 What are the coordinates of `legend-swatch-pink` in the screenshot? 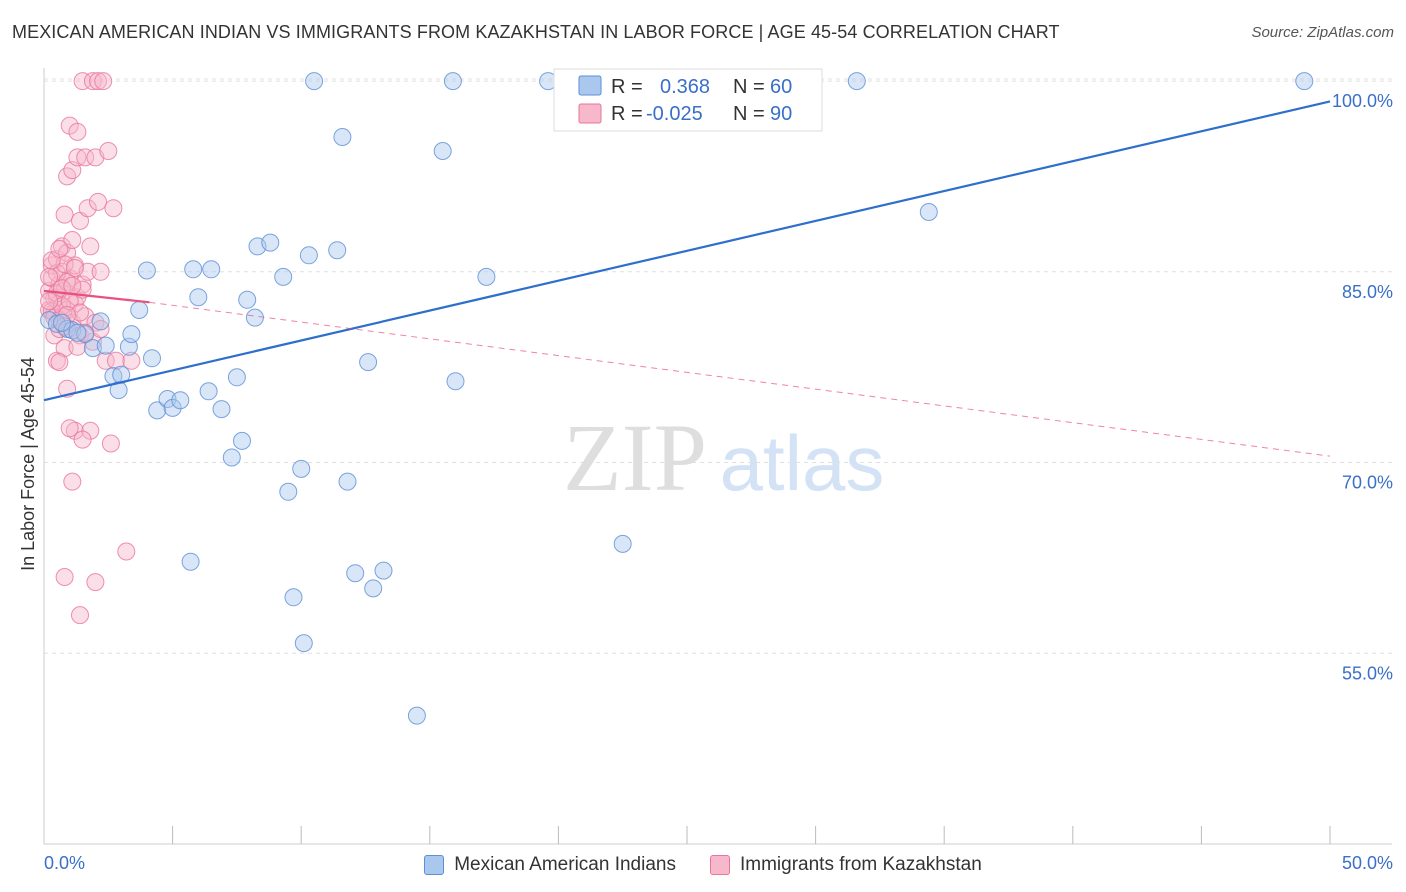 It's located at (719, 865).